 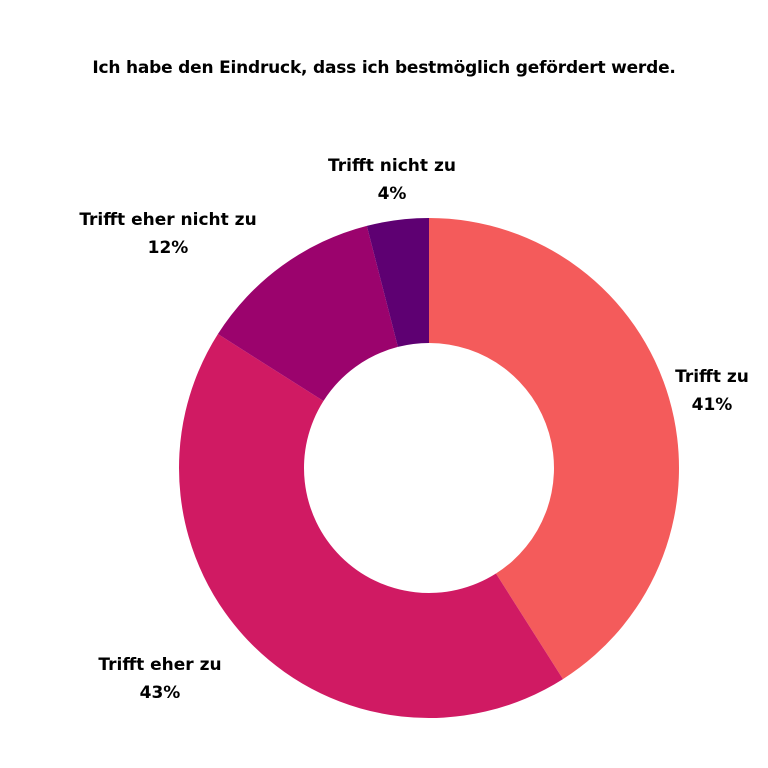 I want to click on slice-trifft-eher-nicht-zu, so click(x=307, y=313).